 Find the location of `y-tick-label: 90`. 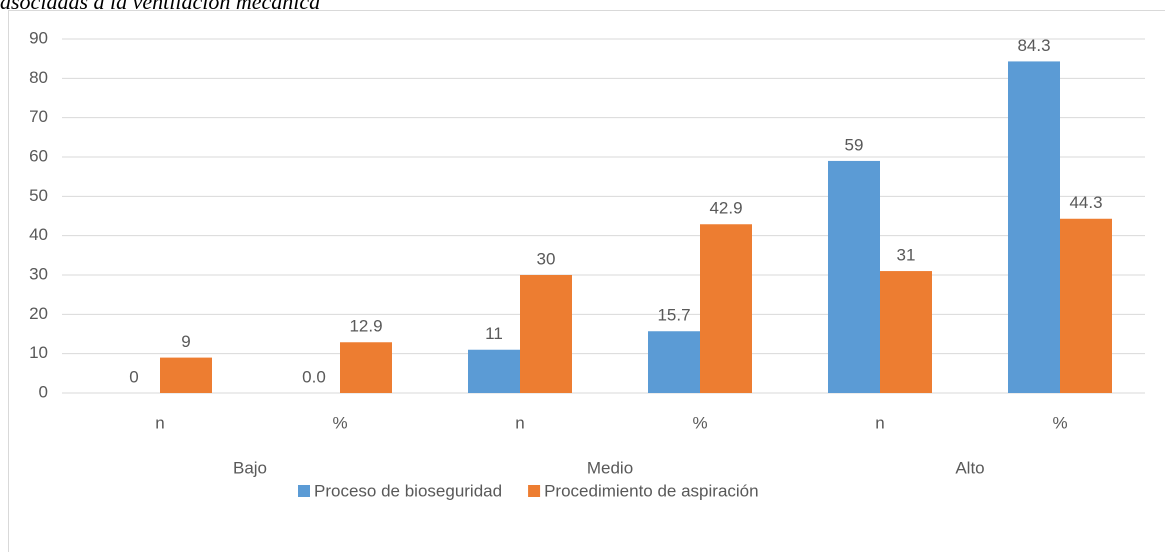

y-tick-label: 90 is located at coordinates (38, 37).